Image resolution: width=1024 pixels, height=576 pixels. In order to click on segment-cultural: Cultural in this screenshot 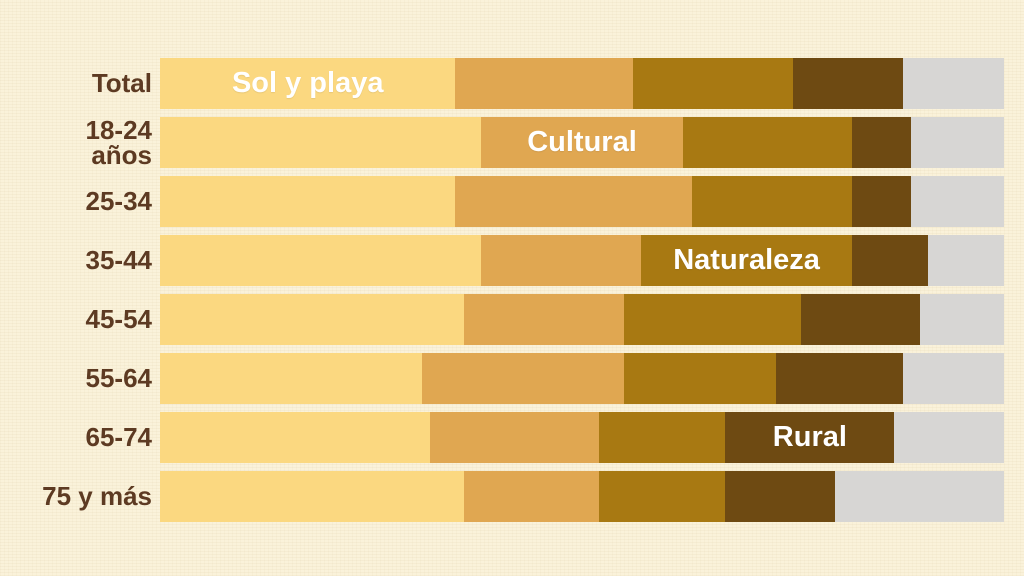, I will do `click(582, 142)`.